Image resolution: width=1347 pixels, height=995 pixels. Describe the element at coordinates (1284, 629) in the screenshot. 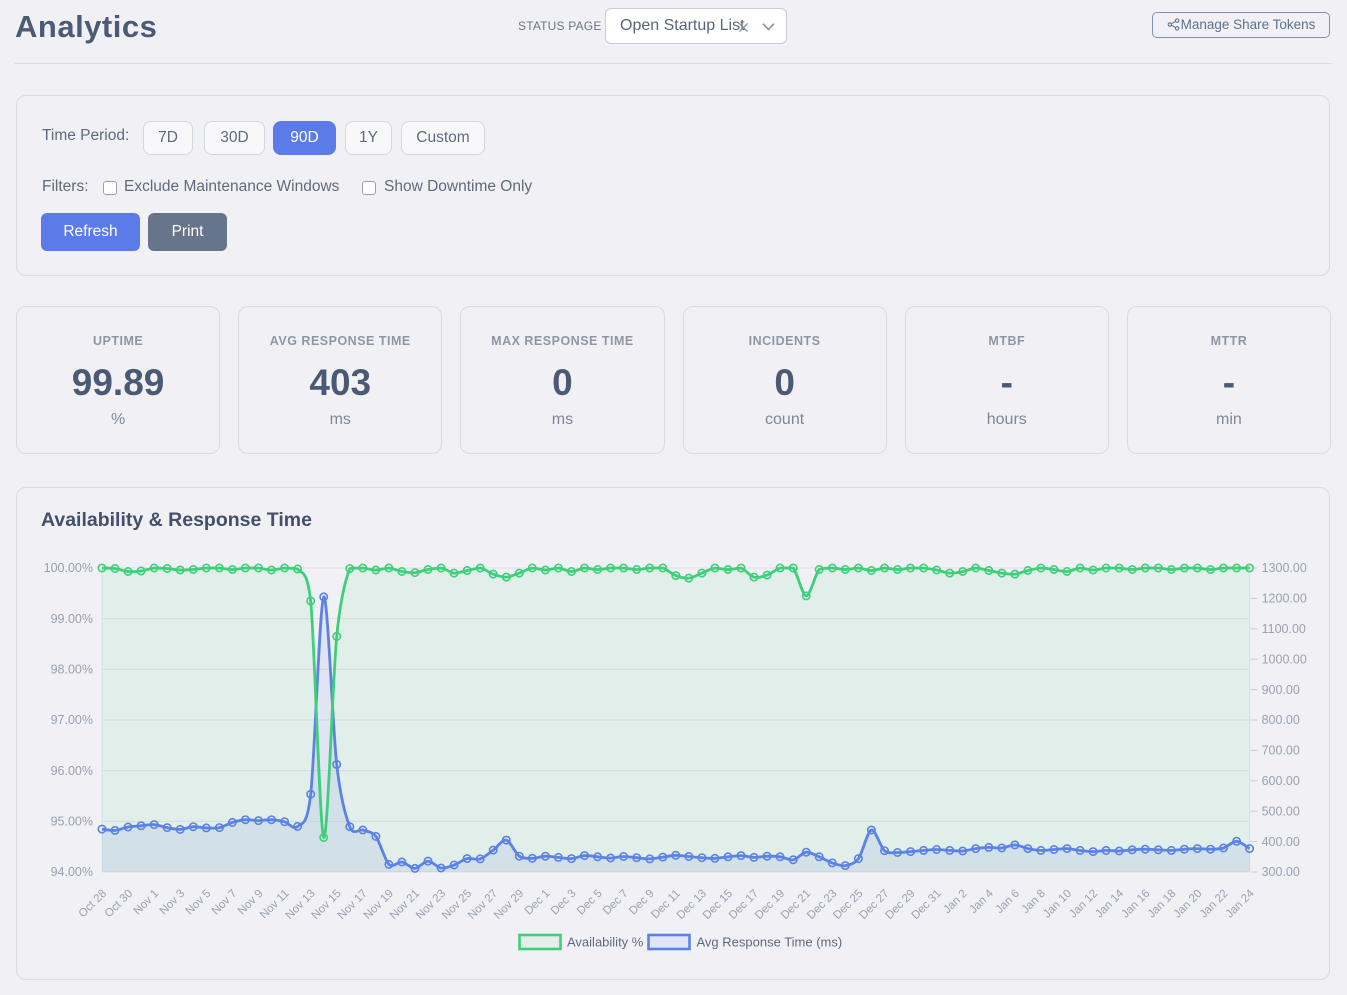

I see `svg-text: 1100.00` at that location.